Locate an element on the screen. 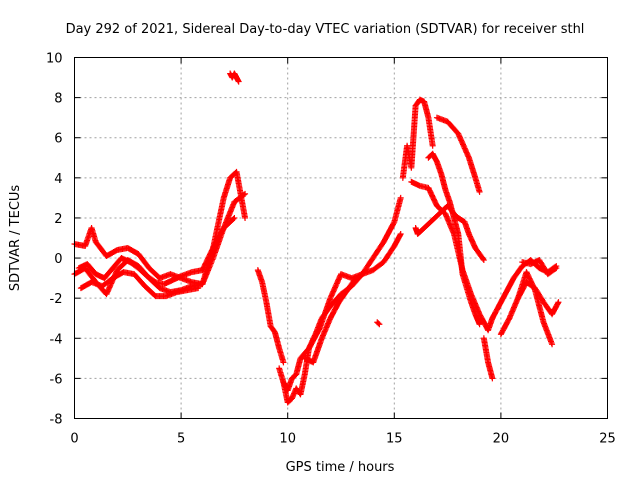 This screenshot has width=640, height=480. series-track-e is located at coordinates (234, 77).